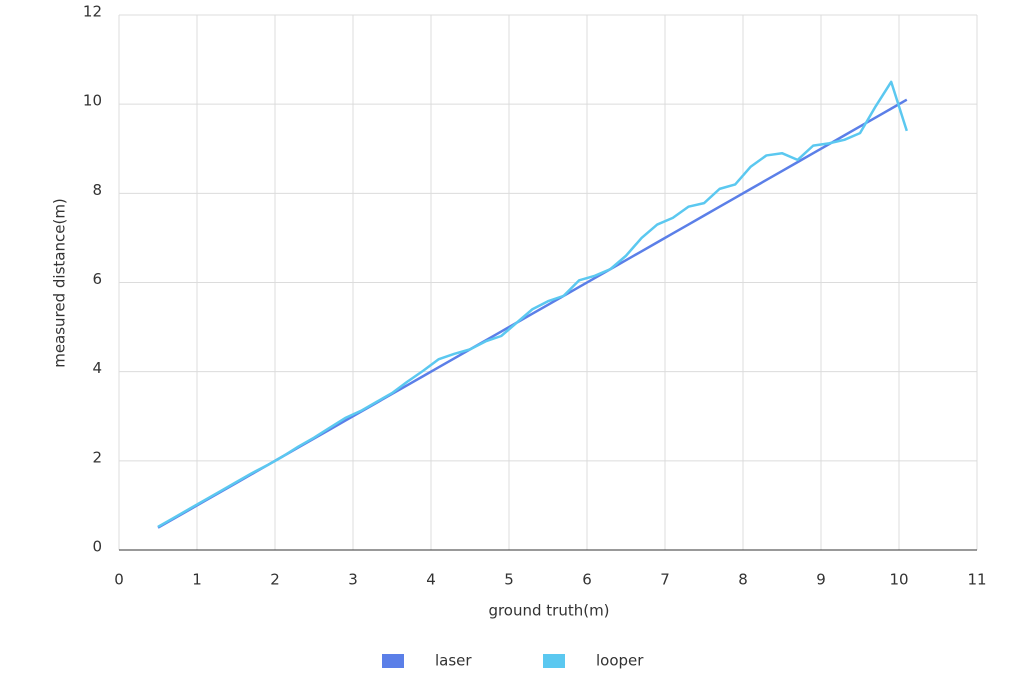 The image size is (1024, 680). I want to click on legend-label: looper, so click(620, 661).